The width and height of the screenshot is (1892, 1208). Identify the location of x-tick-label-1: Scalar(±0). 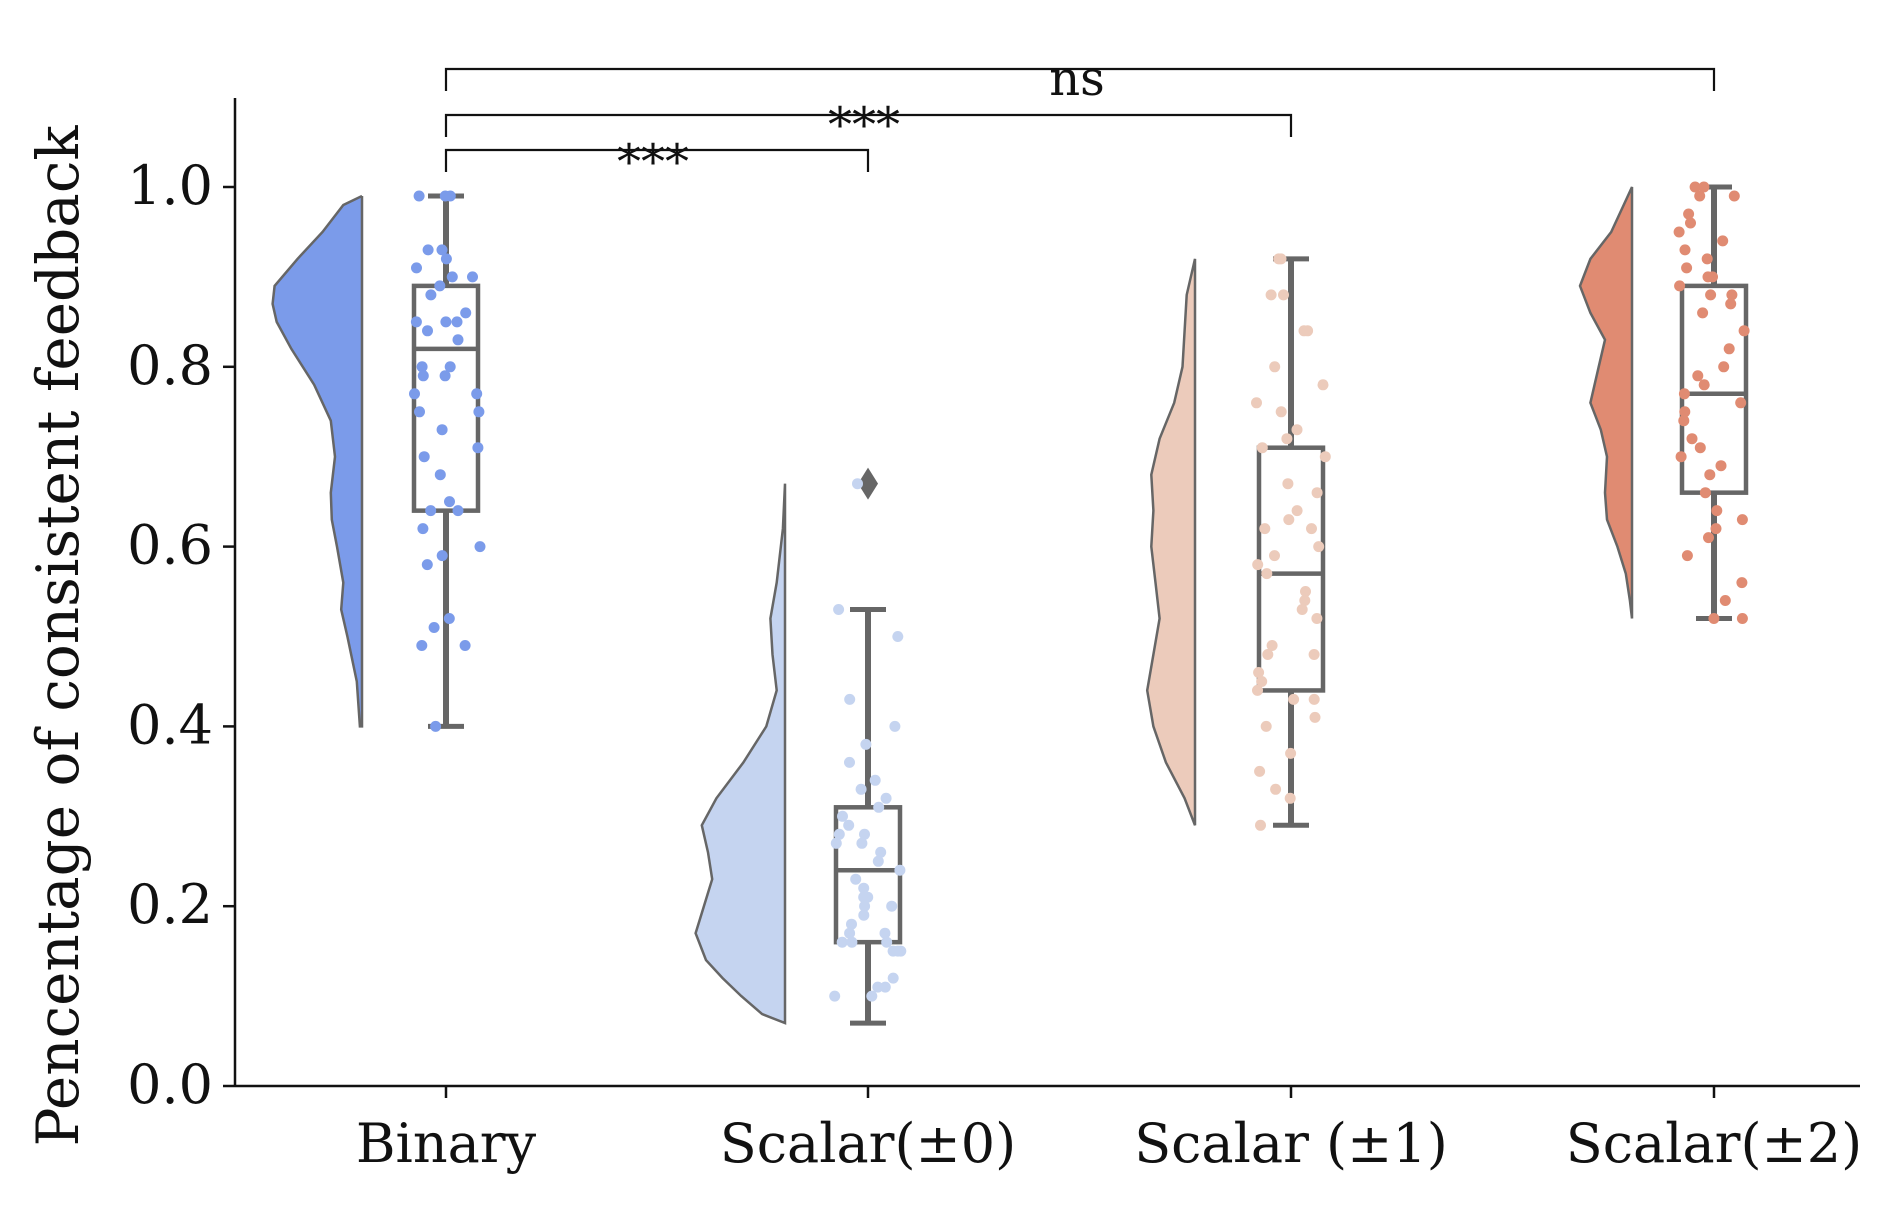
(868, 1143).